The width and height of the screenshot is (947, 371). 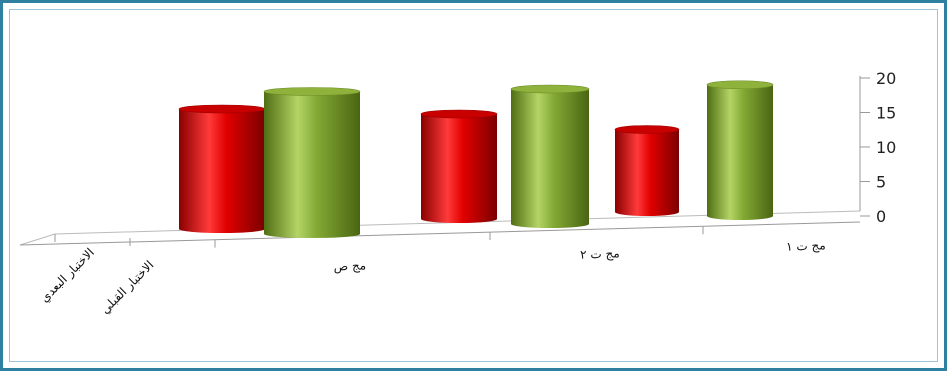 I want to click on x-axis-labels: مج ص مج ت ٢ مج ت ١, so click(x=520, y=250).